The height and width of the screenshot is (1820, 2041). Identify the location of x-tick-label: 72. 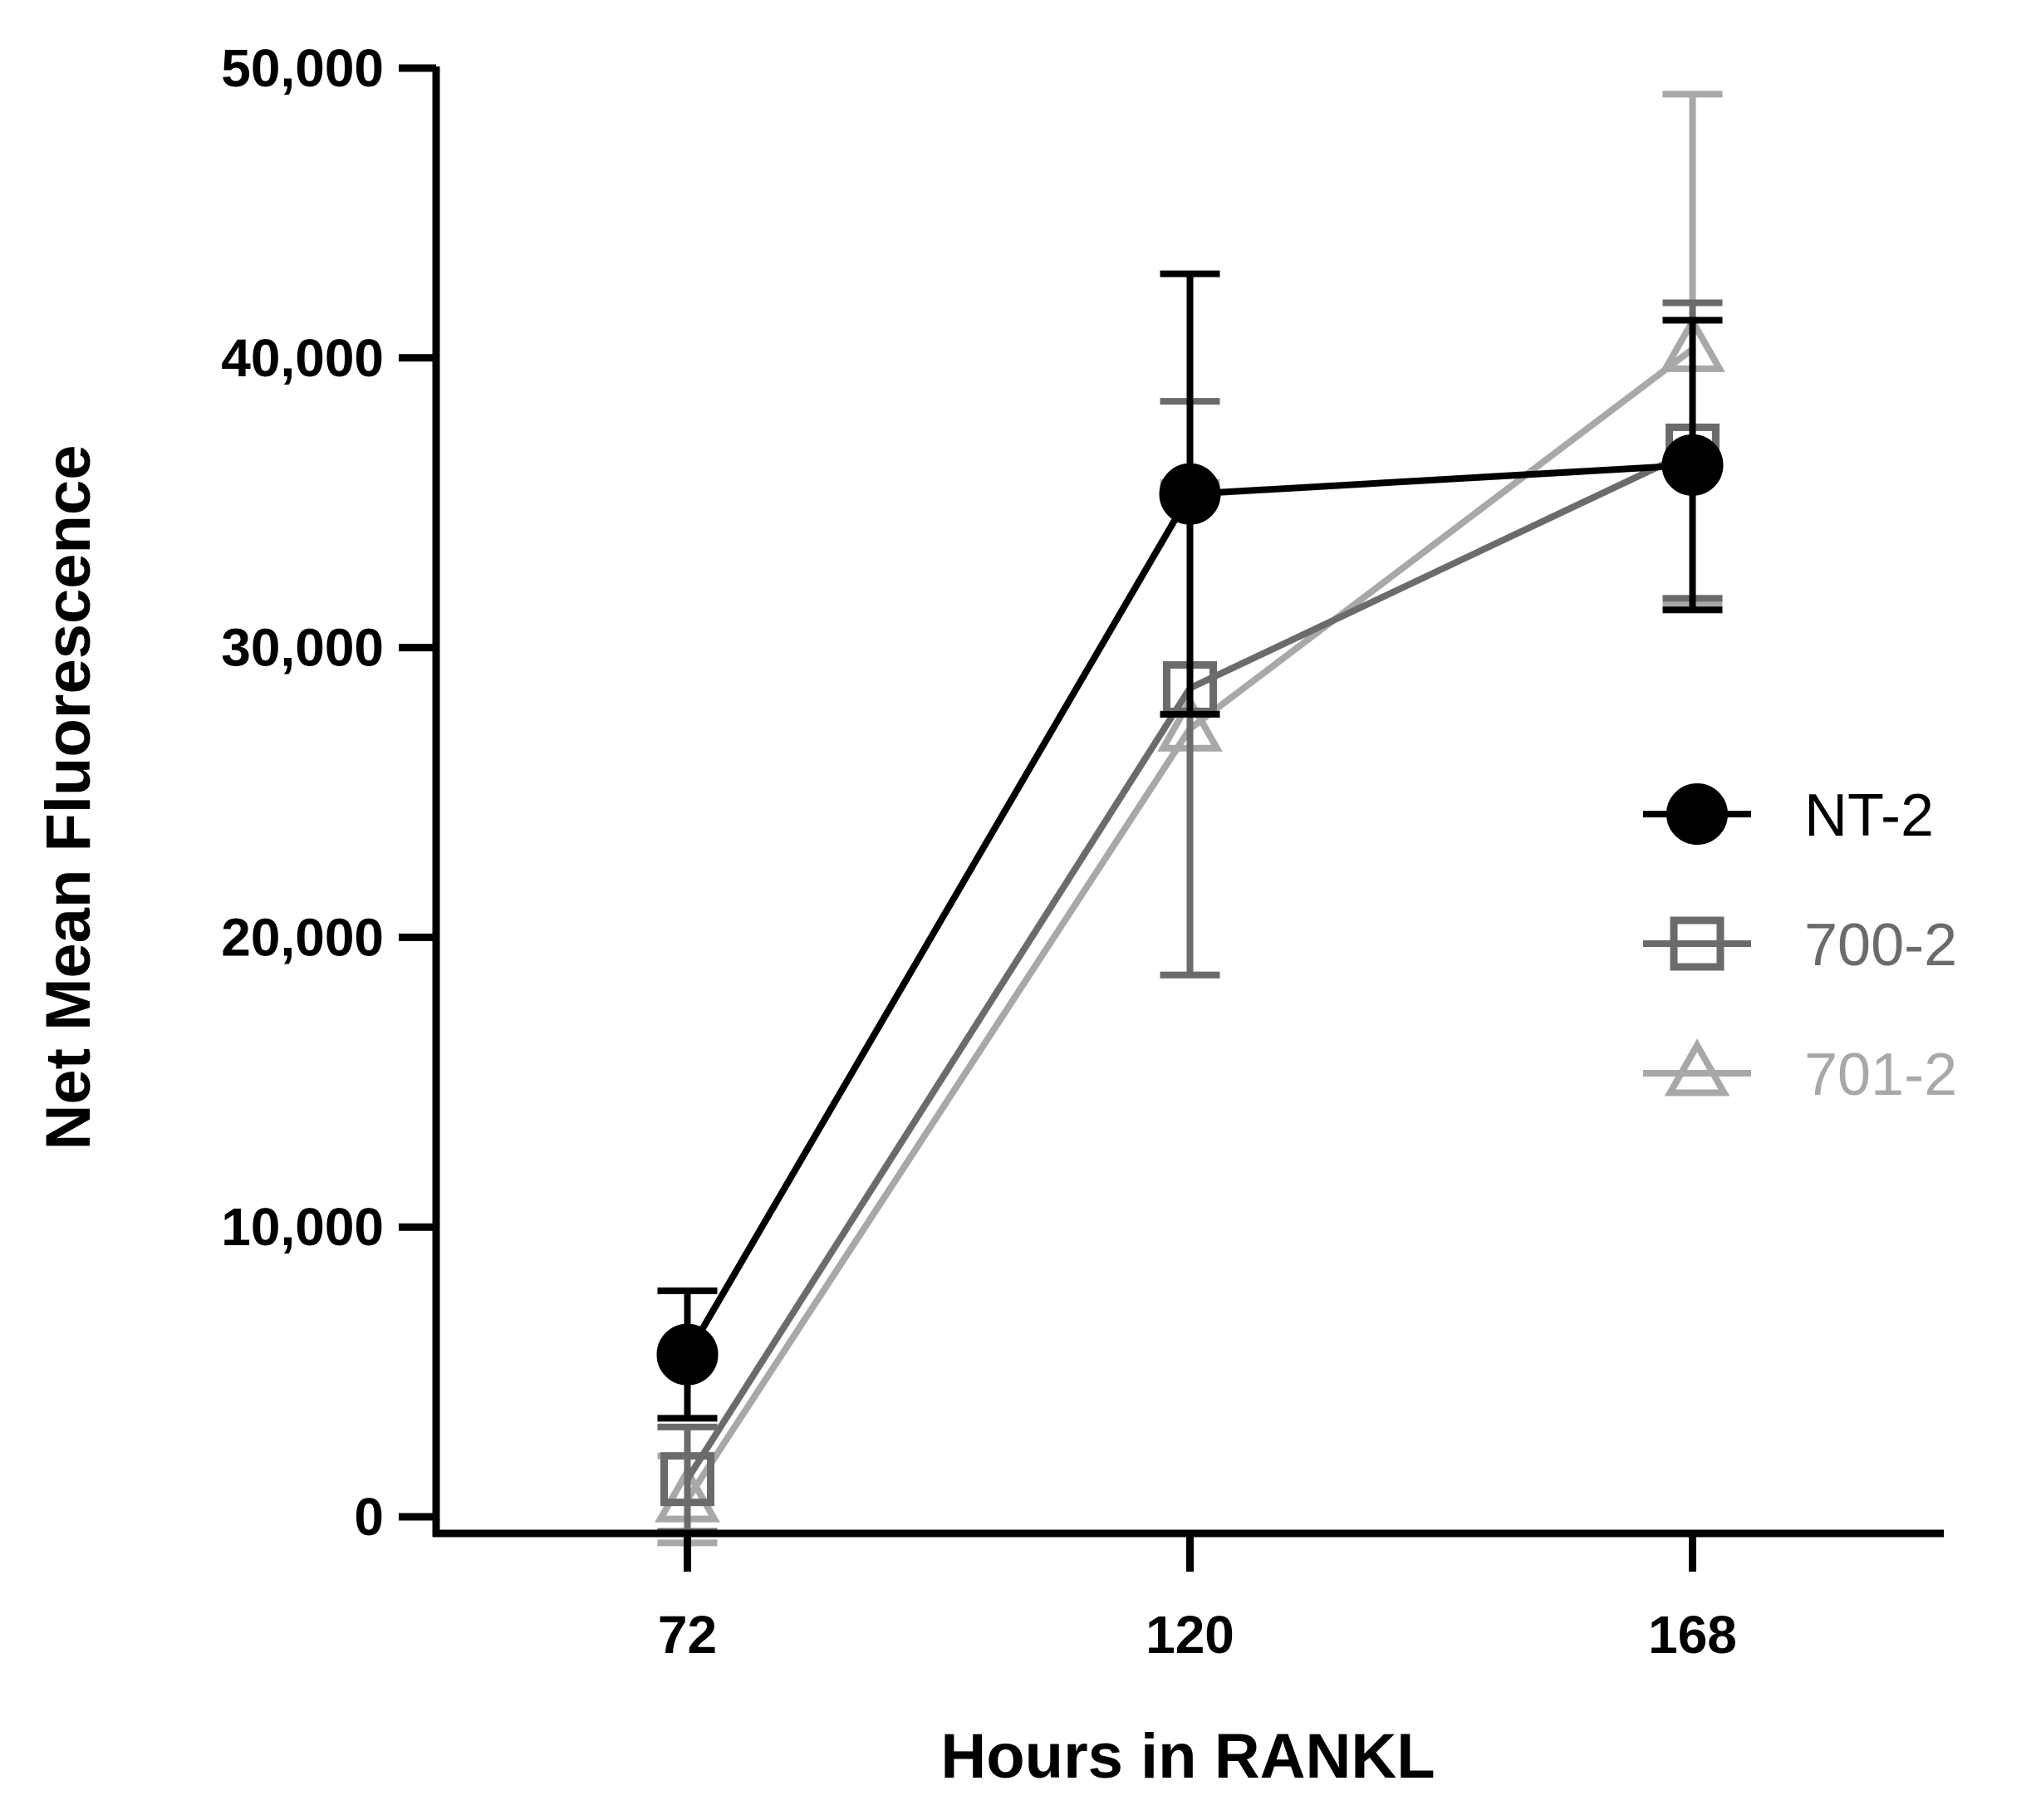
(687, 1635).